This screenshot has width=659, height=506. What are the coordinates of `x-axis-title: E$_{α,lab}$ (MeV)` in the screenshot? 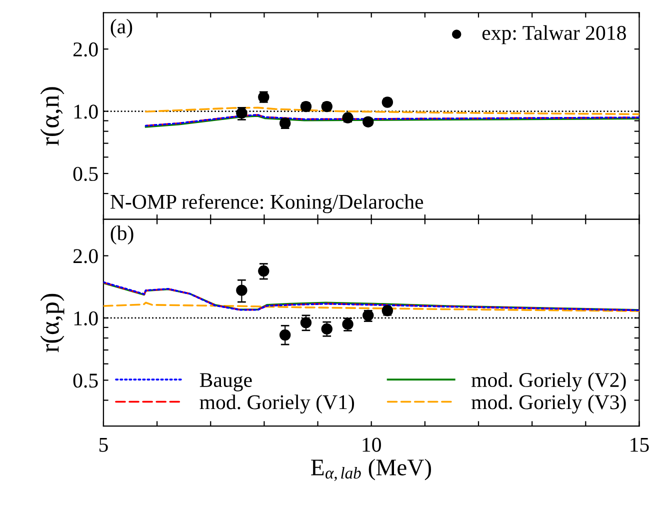 It's located at (371, 470).